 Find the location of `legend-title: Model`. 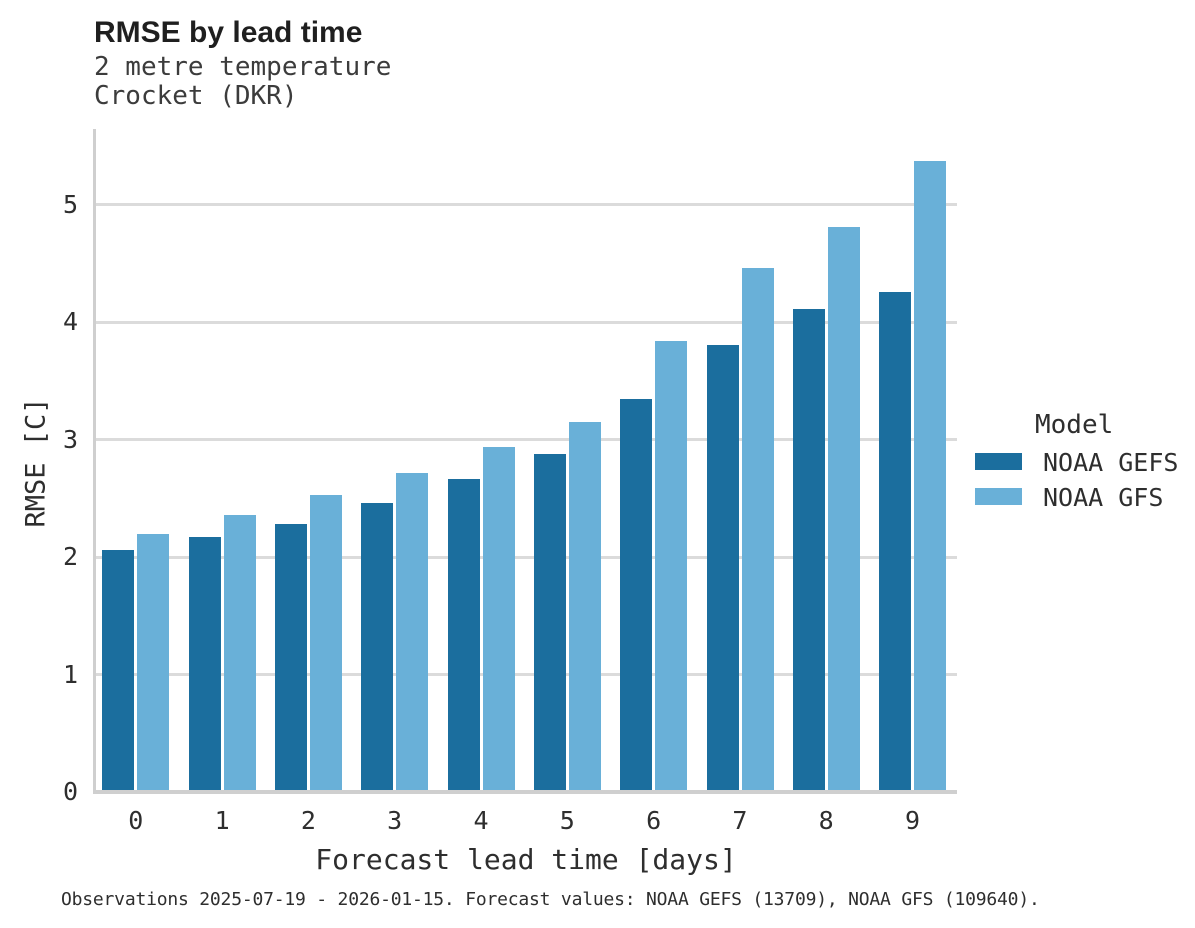

legend-title: Model is located at coordinates (1074, 425).